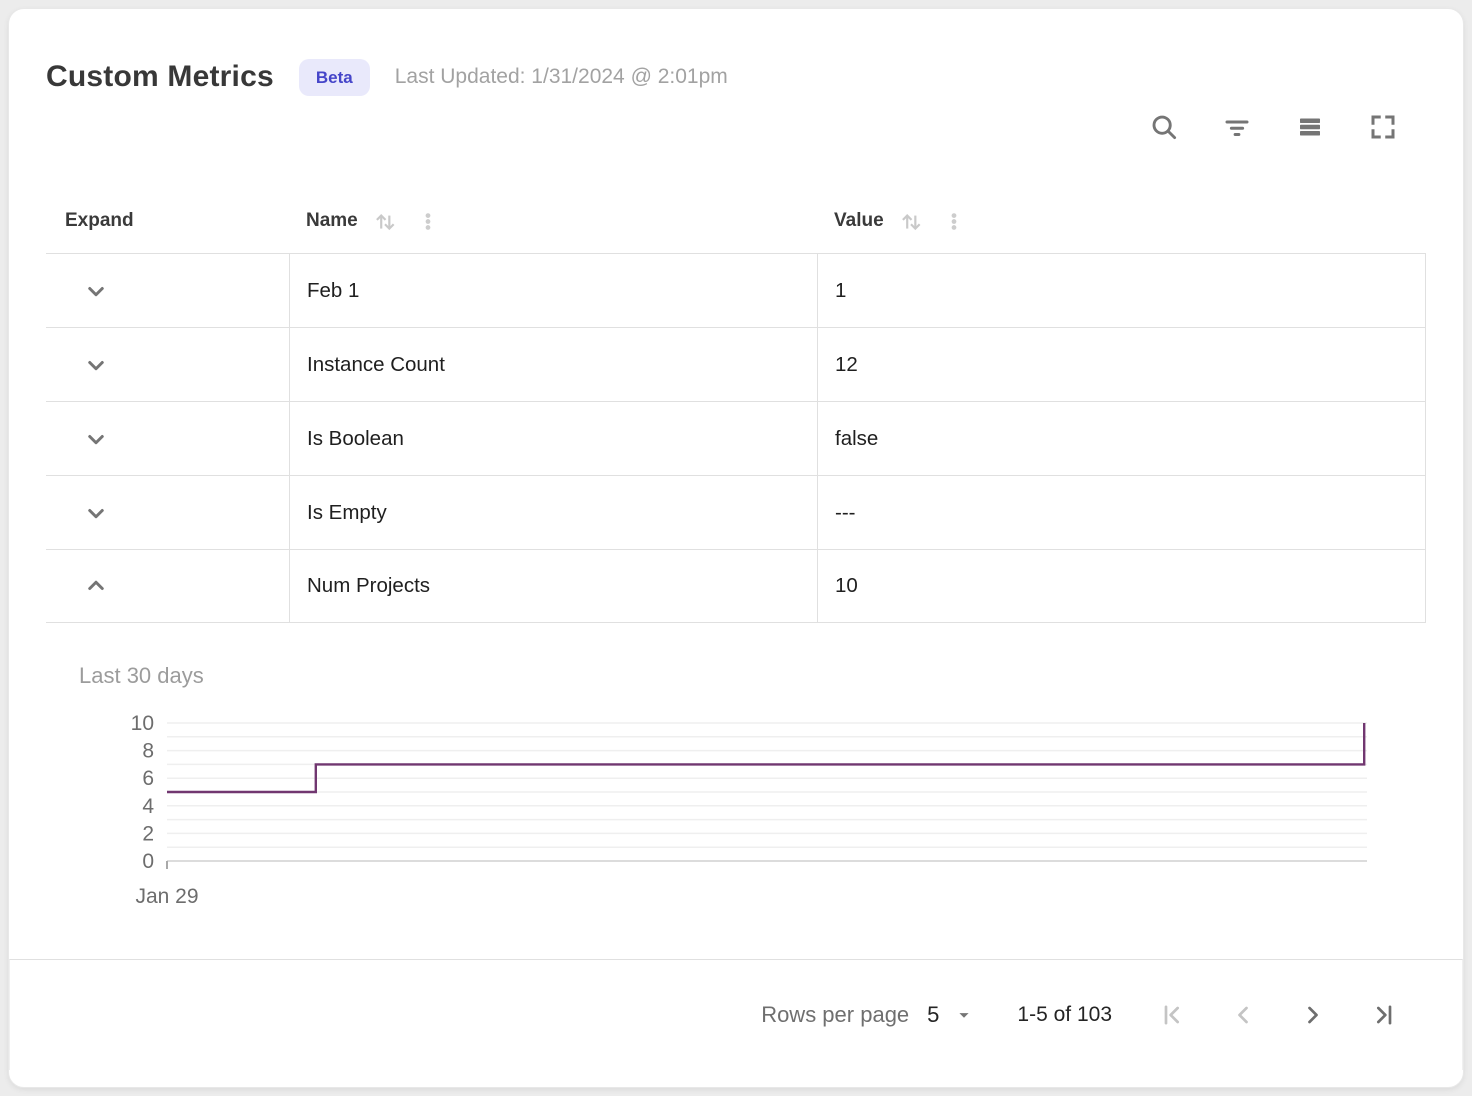  I want to click on previous-page-icon, so click(1243, 1015).